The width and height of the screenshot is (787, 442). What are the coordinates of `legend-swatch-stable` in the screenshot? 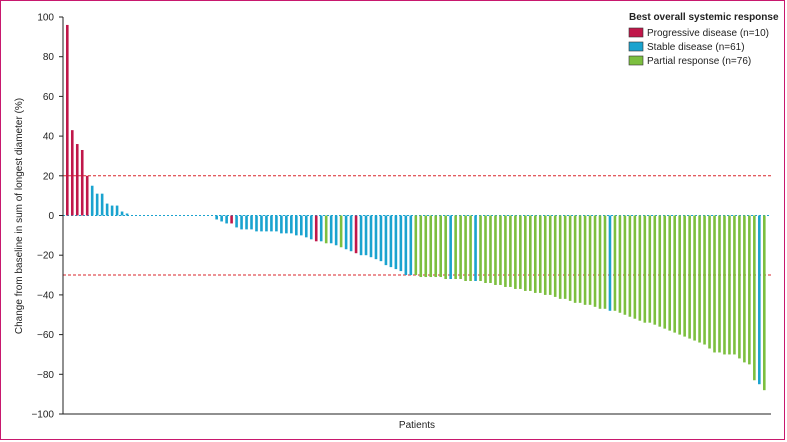 It's located at (636, 46).